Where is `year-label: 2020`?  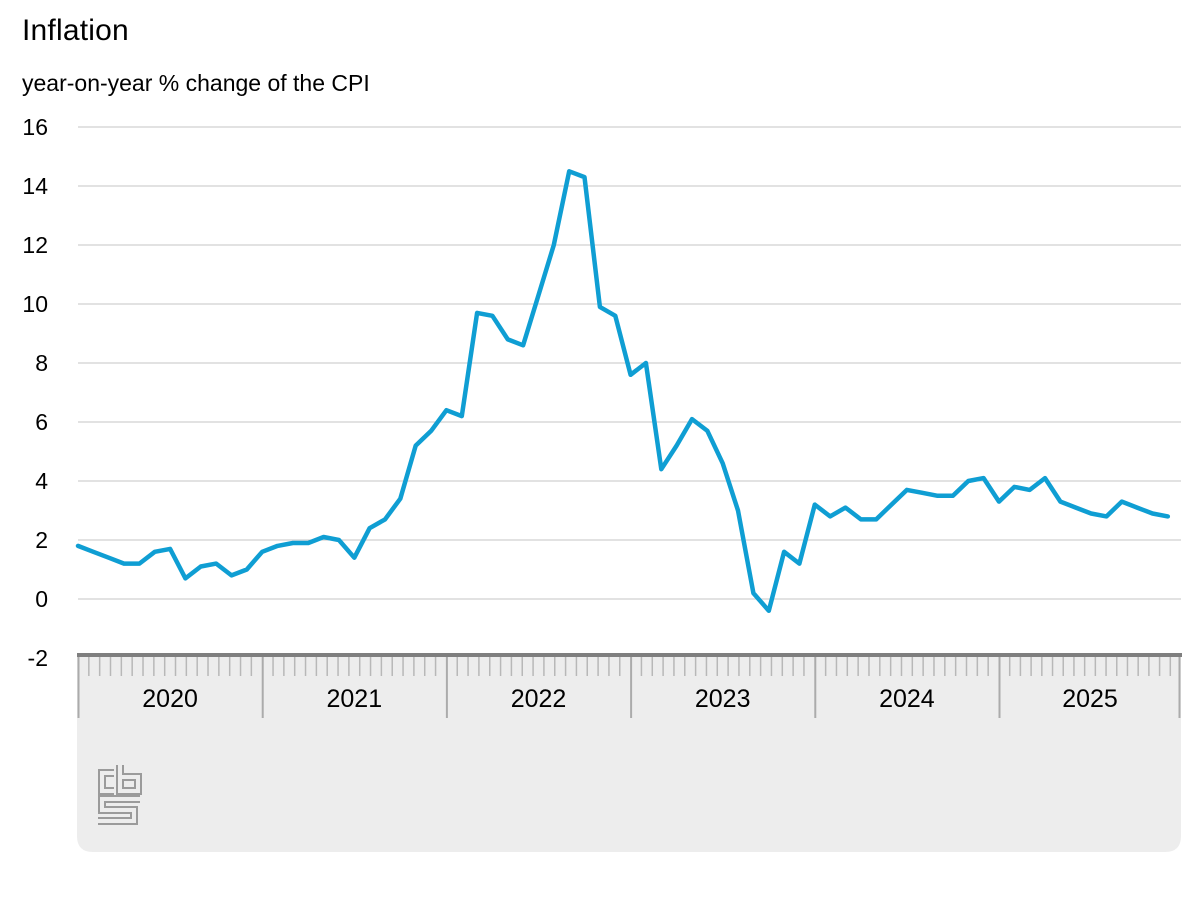 year-label: 2020 is located at coordinates (170, 699).